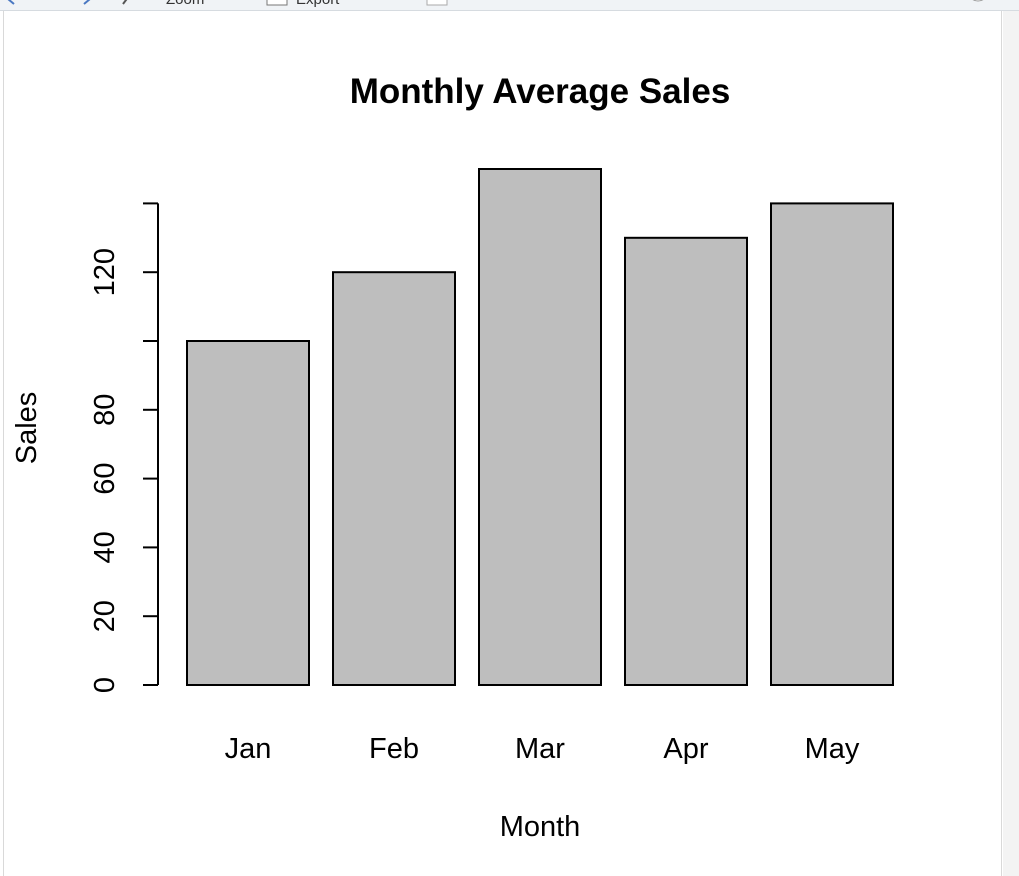 Image resolution: width=1019 pixels, height=876 pixels. Describe the element at coordinates (27, 428) in the screenshot. I see `y-axis-title: Sales` at that location.